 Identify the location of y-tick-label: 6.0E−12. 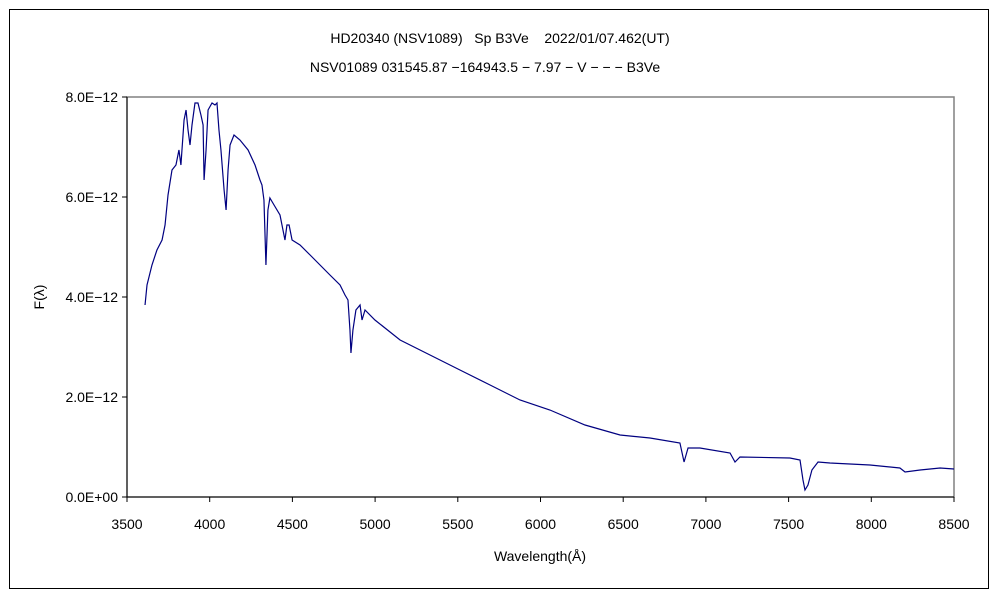
(91, 197).